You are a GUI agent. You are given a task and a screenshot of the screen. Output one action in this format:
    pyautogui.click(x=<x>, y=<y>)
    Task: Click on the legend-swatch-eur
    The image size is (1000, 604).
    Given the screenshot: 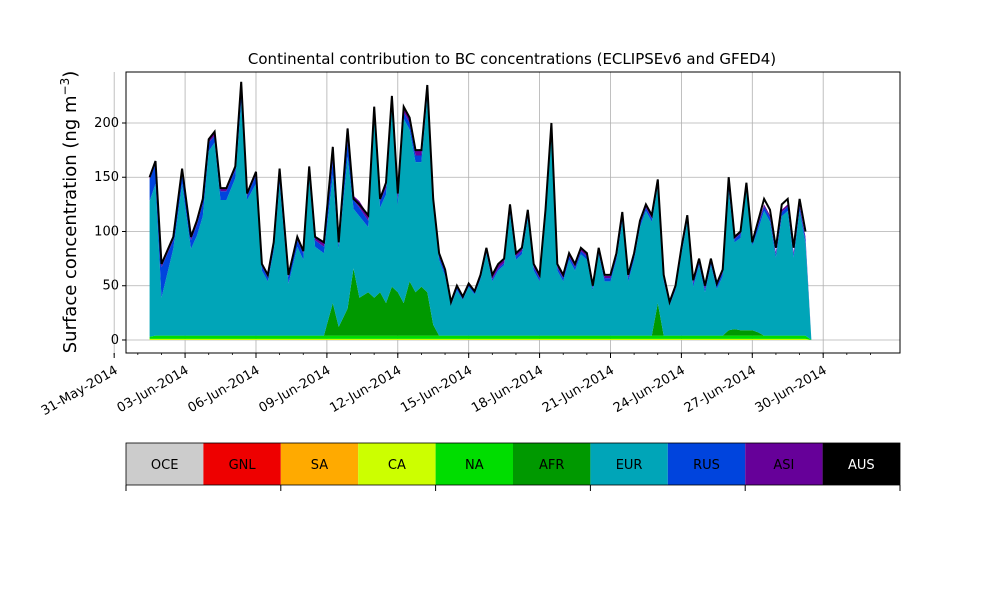 What is the action you would take?
    pyautogui.click(x=629, y=464)
    